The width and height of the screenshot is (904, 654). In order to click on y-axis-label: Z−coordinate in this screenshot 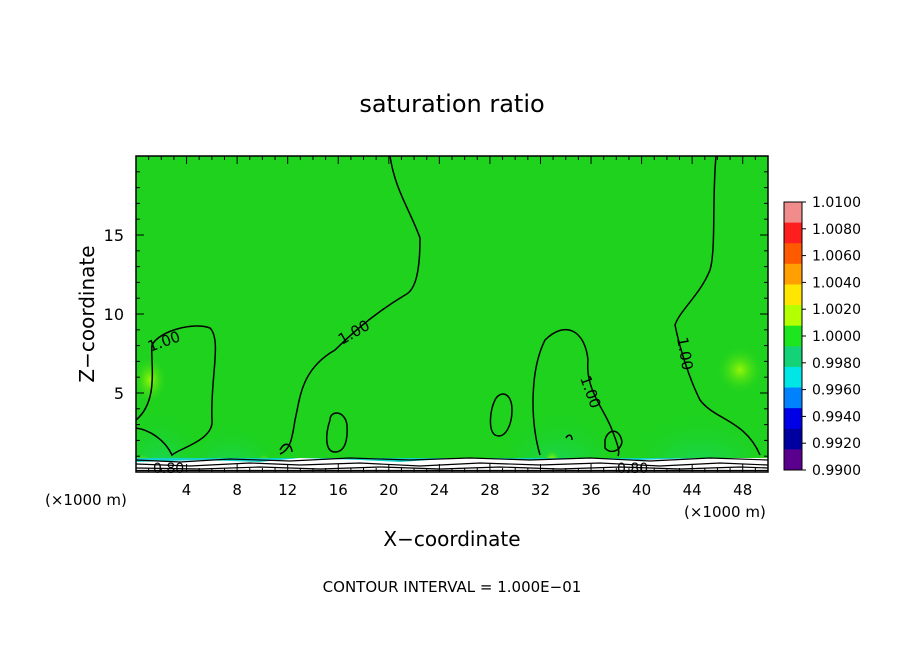, I will do `click(87, 313)`.